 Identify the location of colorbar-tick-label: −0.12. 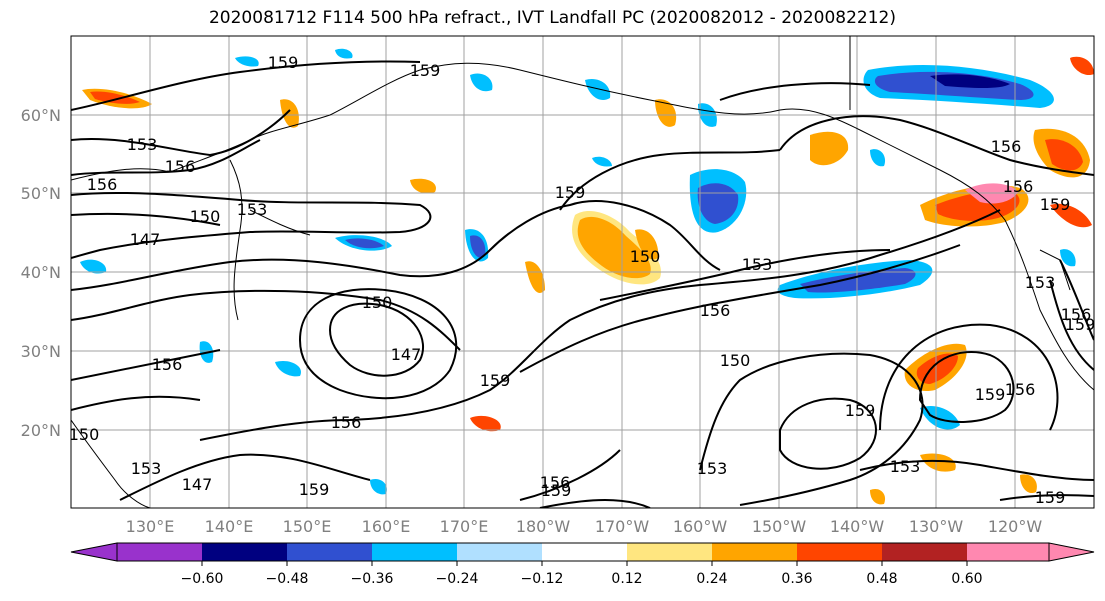
(542, 579).